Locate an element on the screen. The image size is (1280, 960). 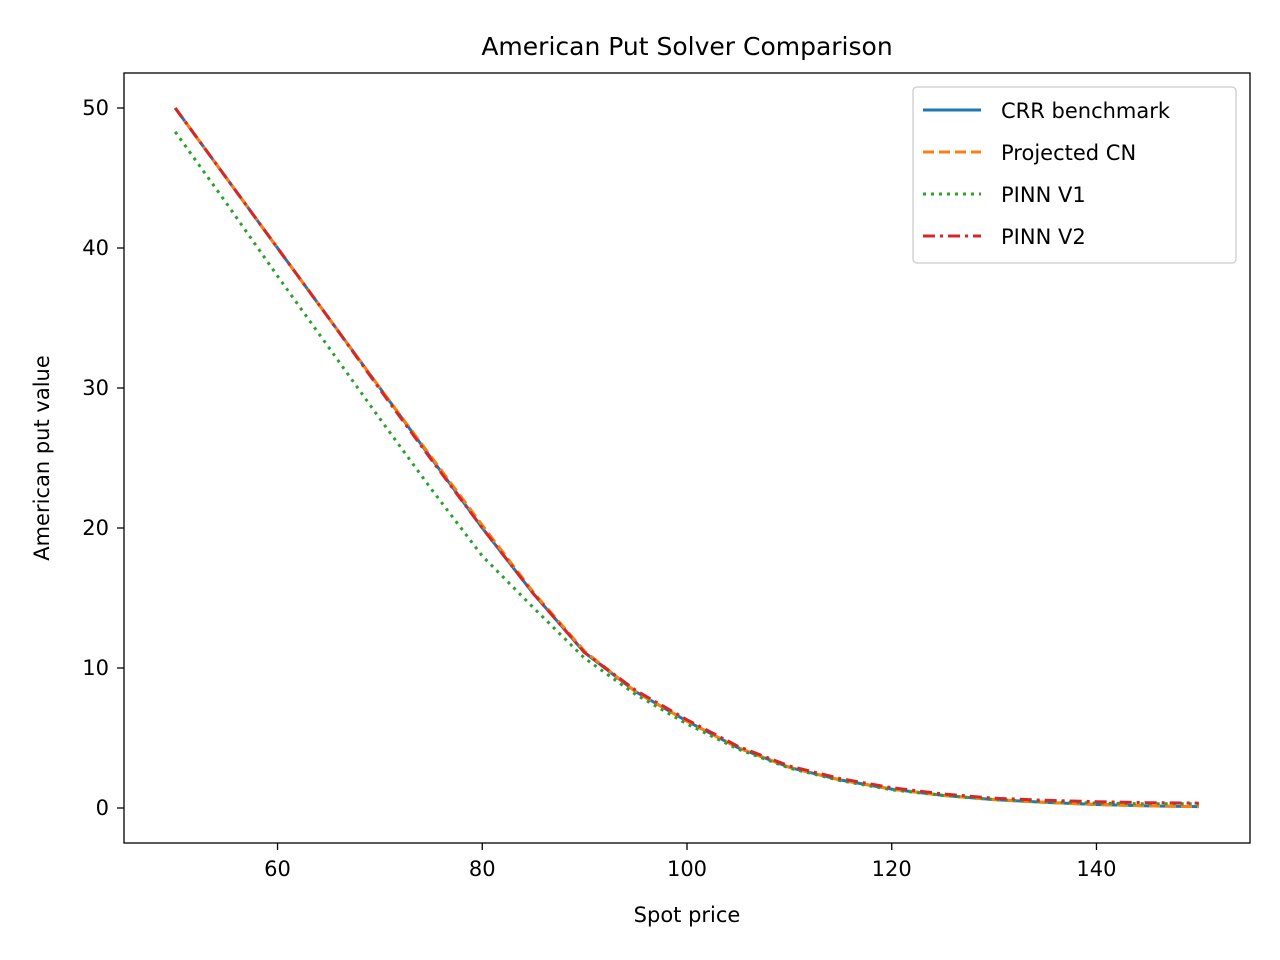
legend-box is located at coordinates (1074, 175).